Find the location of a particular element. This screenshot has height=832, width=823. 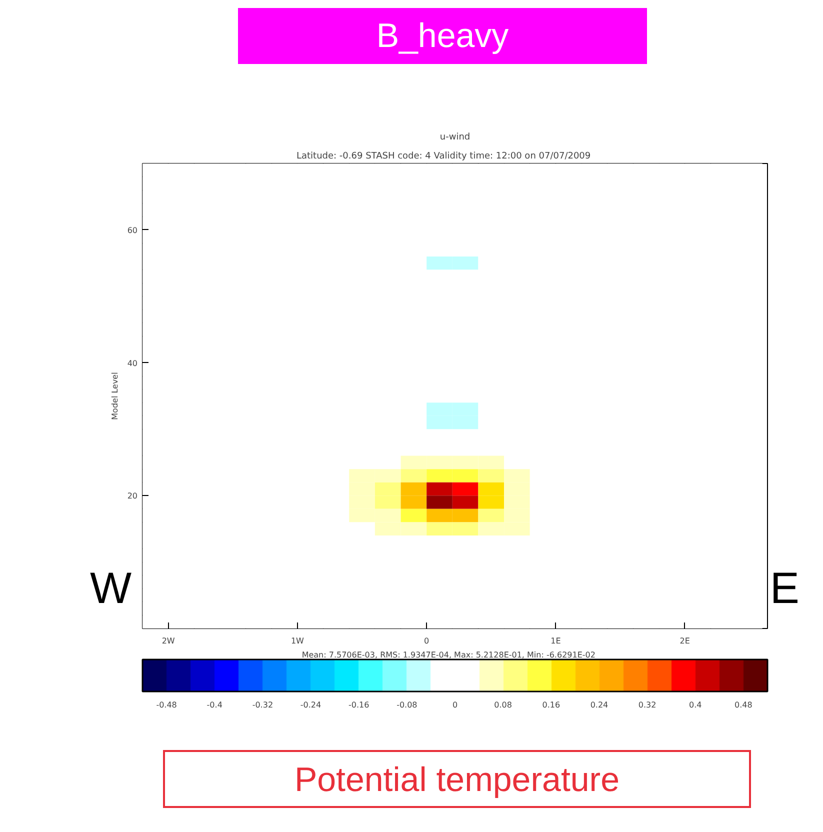

color-bar-label: 0.48 is located at coordinates (743, 705).